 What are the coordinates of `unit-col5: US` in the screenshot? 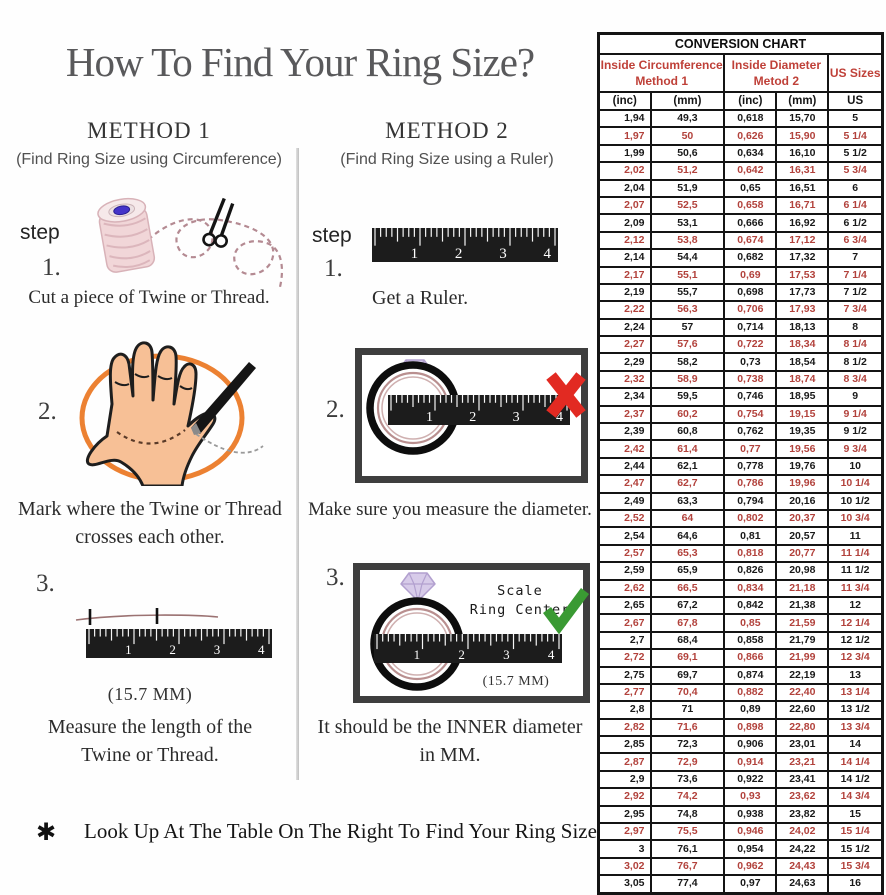 It's located at (855, 101).